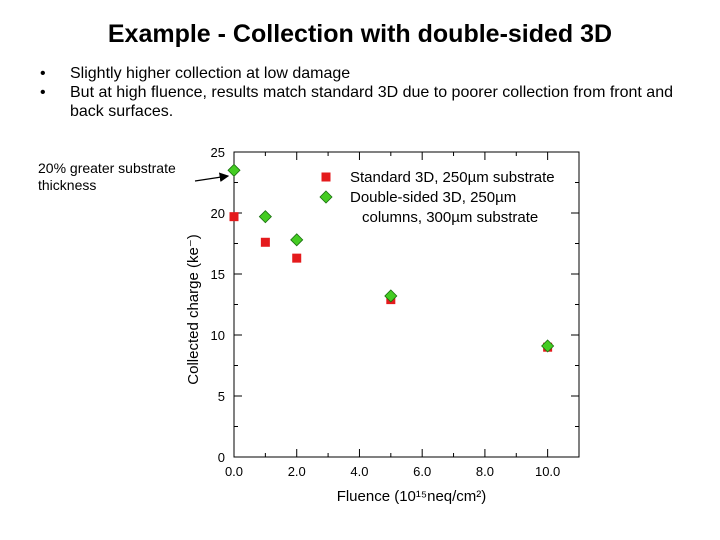 This screenshot has height=540, width=720. Describe the element at coordinates (452, 177) in the screenshot. I see `legend-label: Standard 3D, 250µm substrate` at that location.